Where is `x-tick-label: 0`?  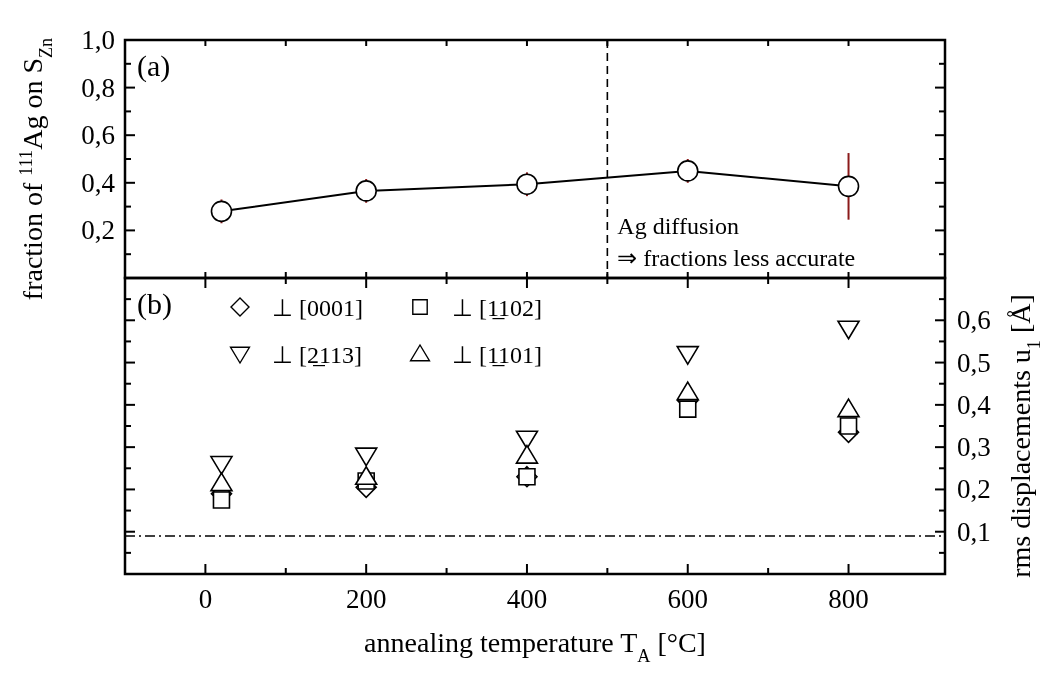
x-tick-label: 0 is located at coordinates (205, 599).